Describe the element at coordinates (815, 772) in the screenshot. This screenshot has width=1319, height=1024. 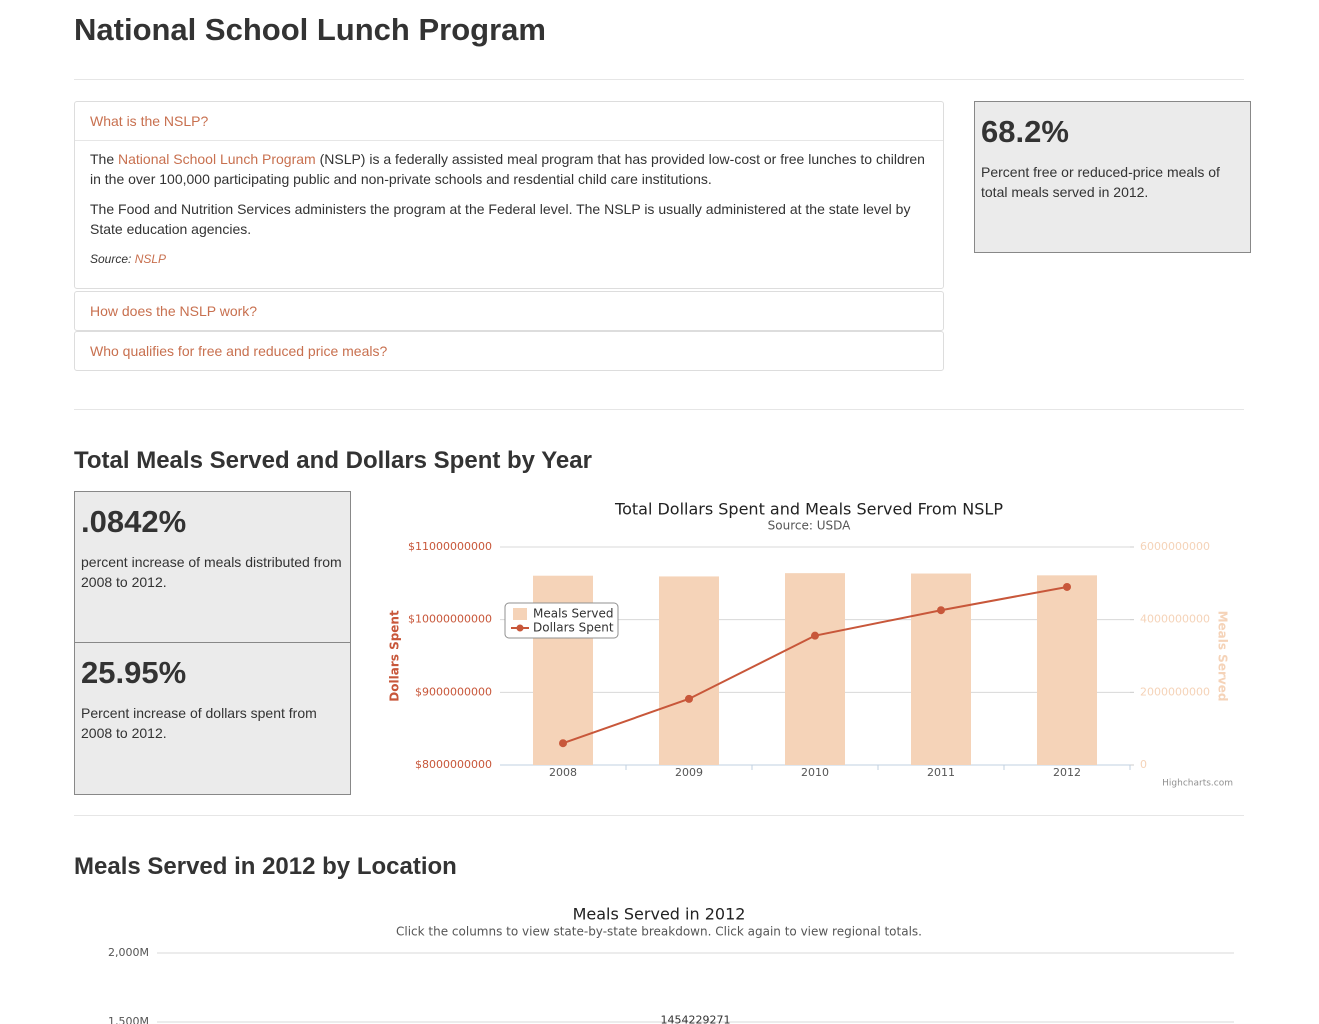
I see `x-tick-label: 2010` at that location.